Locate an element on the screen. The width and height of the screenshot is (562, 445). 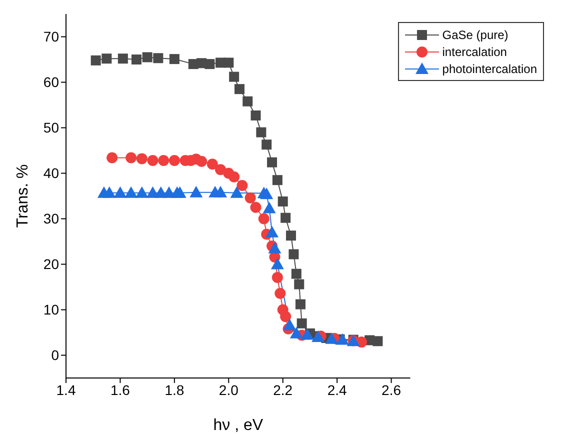
y-tick-label: 60 is located at coordinates (51, 82).